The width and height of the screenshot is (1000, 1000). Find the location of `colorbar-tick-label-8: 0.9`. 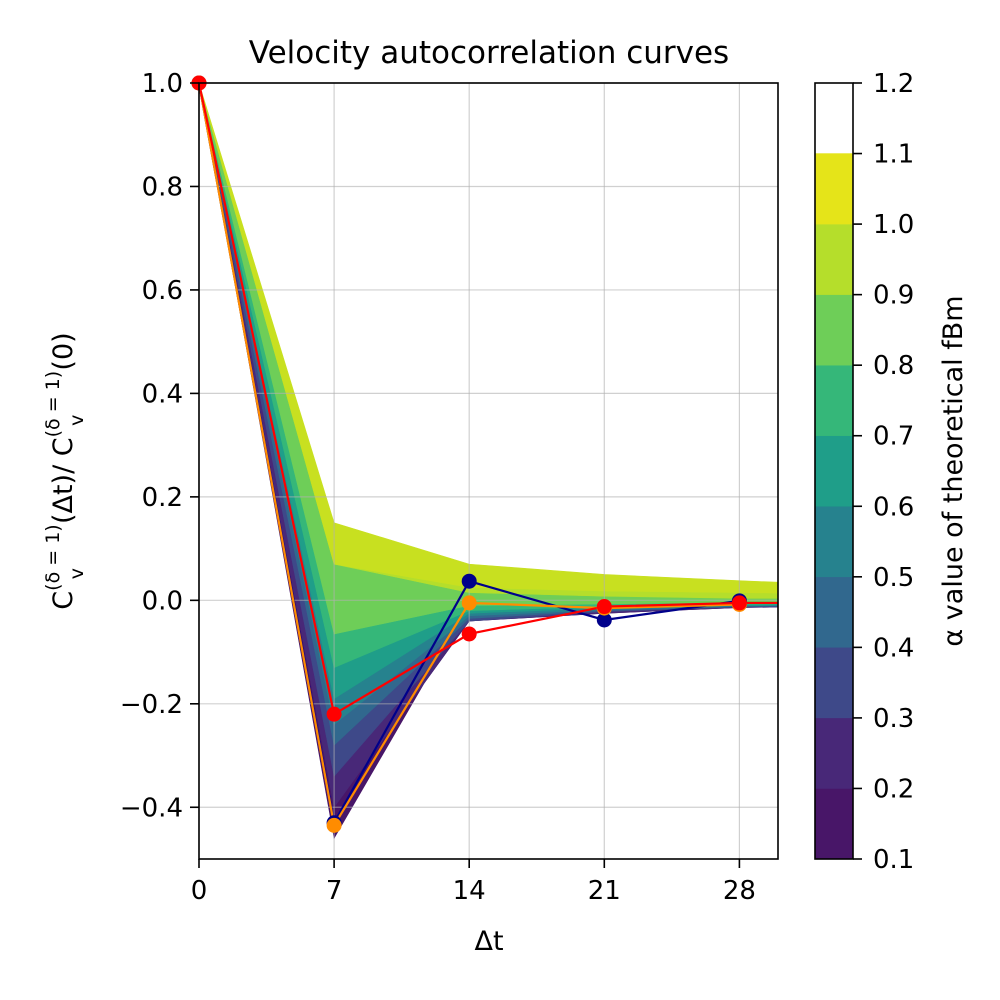

colorbar-tick-label-8: 0.9 is located at coordinates (893, 296).